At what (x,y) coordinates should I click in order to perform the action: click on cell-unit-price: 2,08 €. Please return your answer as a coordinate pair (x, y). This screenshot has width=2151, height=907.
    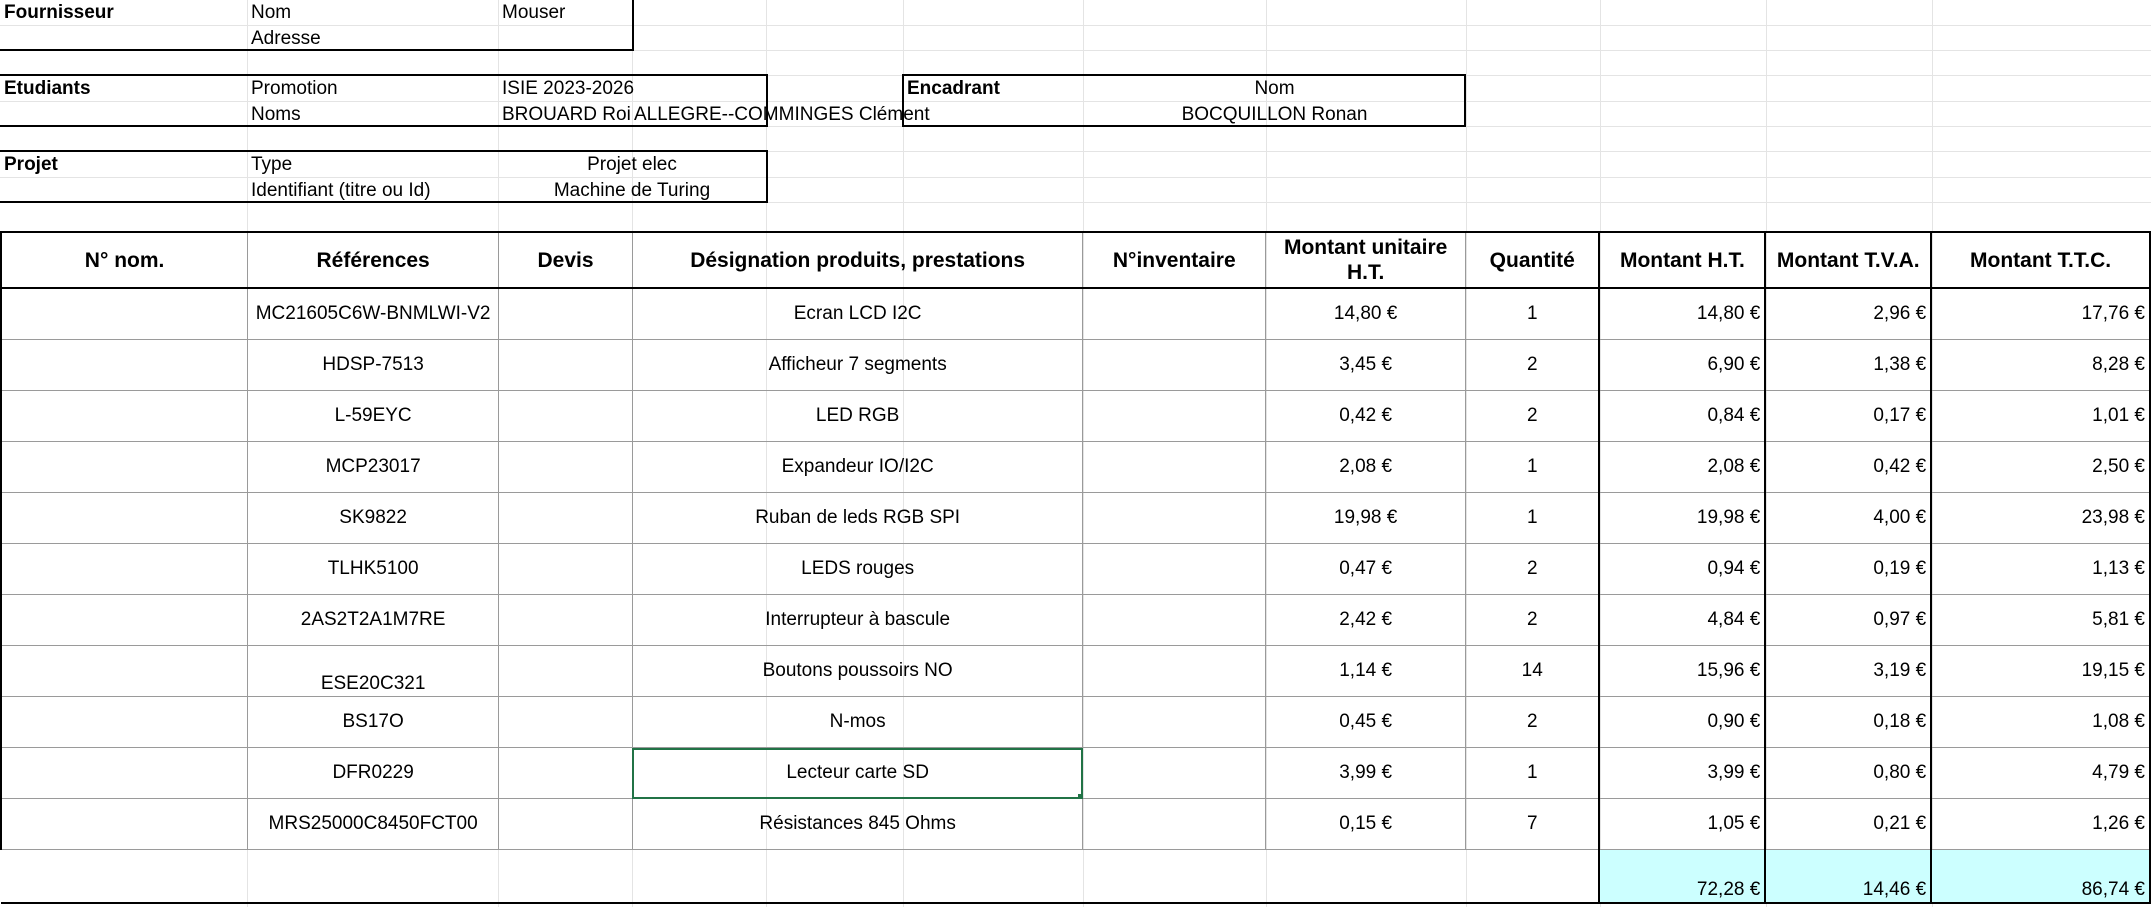
    Looking at the image, I should click on (1366, 467).